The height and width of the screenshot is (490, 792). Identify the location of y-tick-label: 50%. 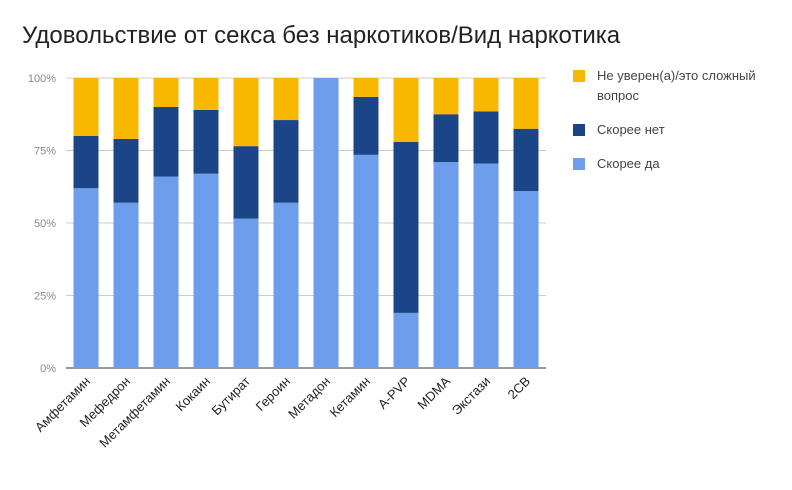
(45, 224).